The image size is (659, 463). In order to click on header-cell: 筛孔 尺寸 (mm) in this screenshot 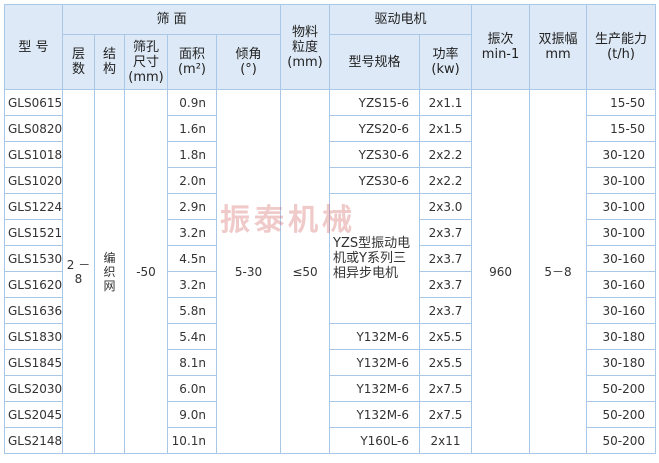, I will do `click(146, 62)`.